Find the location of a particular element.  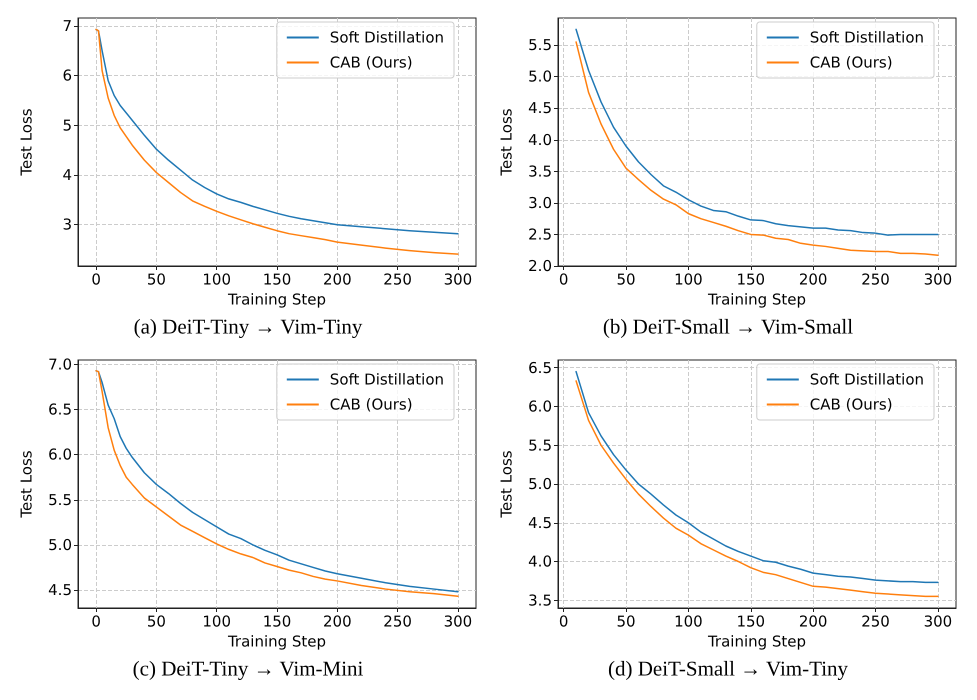

y-tick-label: 3.0 is located at coordinates (540, 203).